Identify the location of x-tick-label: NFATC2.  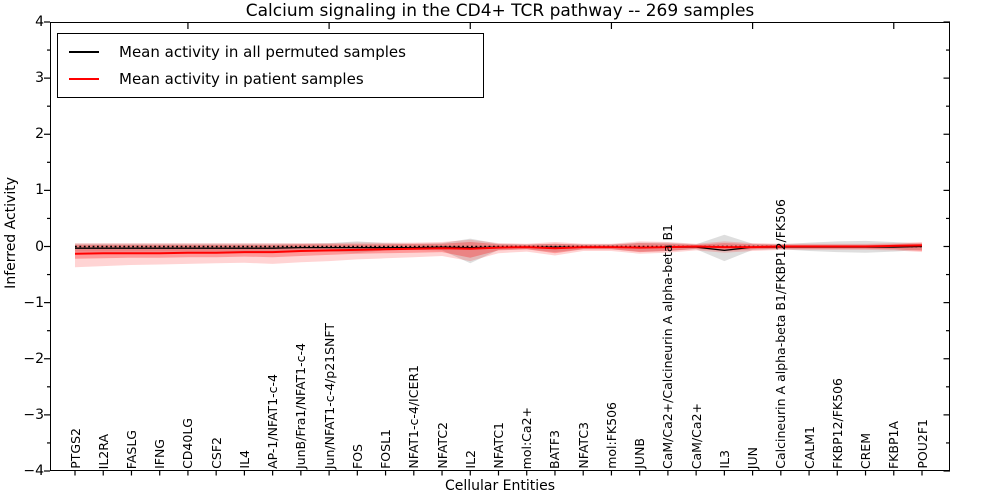
(442, 445).